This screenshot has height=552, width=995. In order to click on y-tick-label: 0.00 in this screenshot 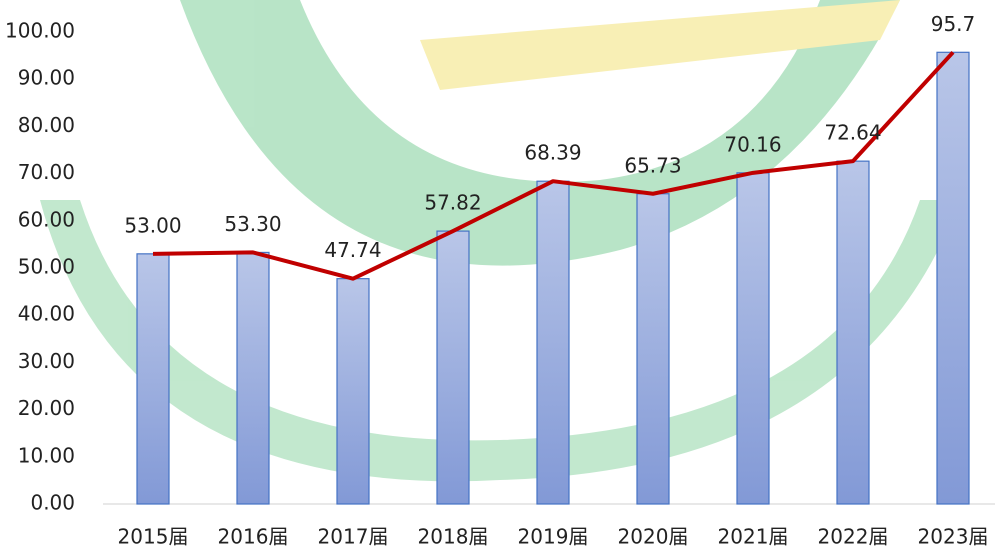, I will do `click(52, 503)`.